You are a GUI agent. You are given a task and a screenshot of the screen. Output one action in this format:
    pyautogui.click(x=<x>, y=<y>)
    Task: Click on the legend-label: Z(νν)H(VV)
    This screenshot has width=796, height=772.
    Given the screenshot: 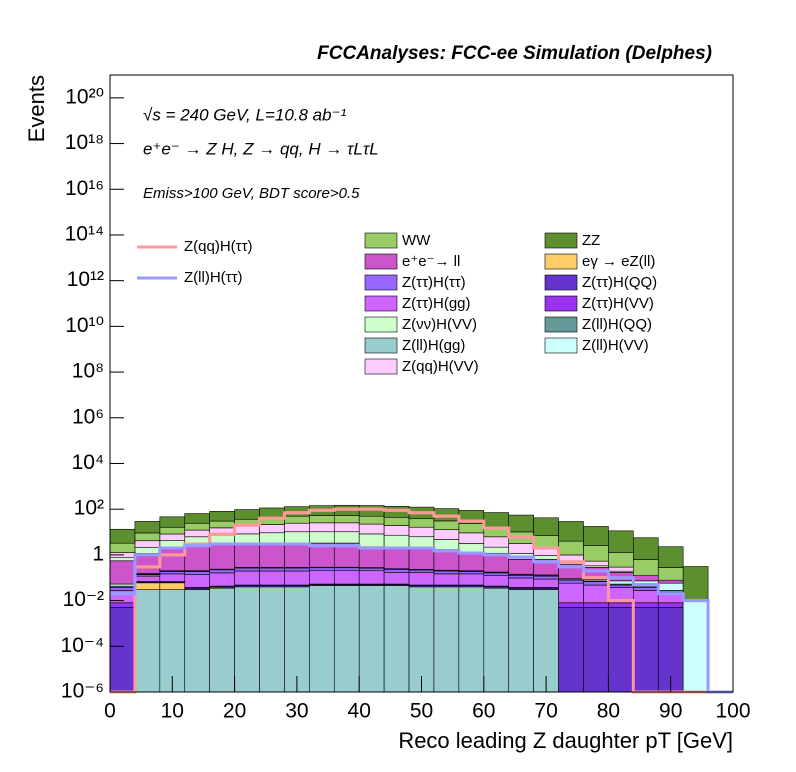 What is the action you would take?
    pyautogui.click(x=439, y=324)
    